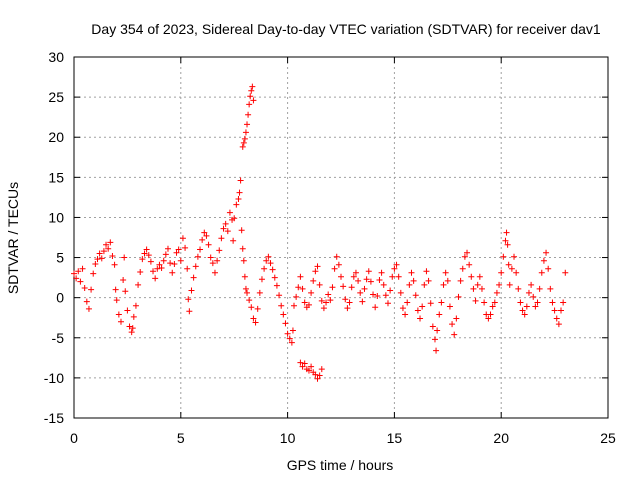 Image resolution: width=640 pixels, height=480 pixels. What do you see at coordinates (58, 338) in the screenshot?
I see `y-tick-label: -5` at bounding box center [58, 338].